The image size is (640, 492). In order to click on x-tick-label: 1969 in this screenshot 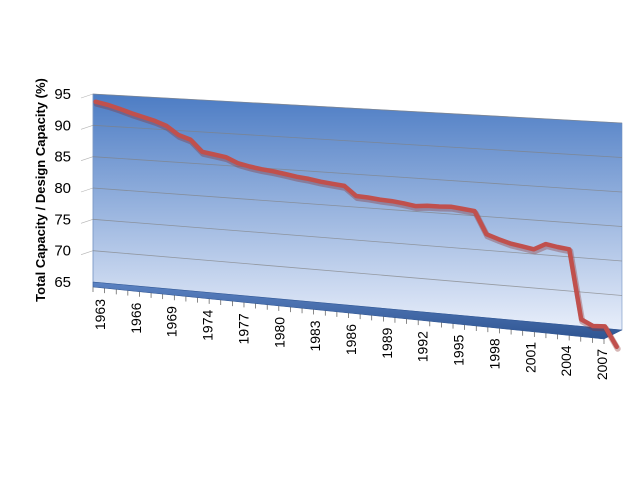, I will do `click(172, 321)`.